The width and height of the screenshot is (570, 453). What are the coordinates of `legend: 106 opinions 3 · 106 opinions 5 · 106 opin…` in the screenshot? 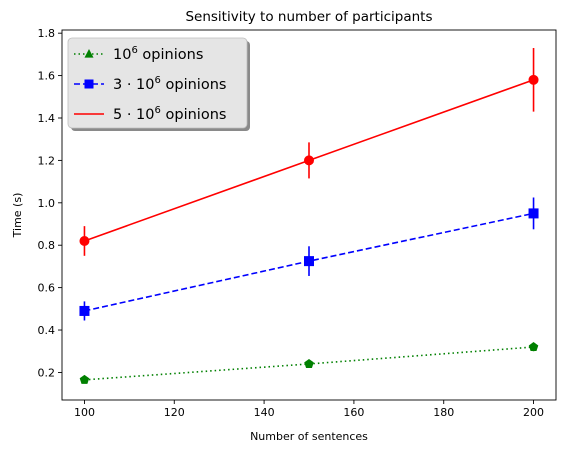 It's located at (158, 84).